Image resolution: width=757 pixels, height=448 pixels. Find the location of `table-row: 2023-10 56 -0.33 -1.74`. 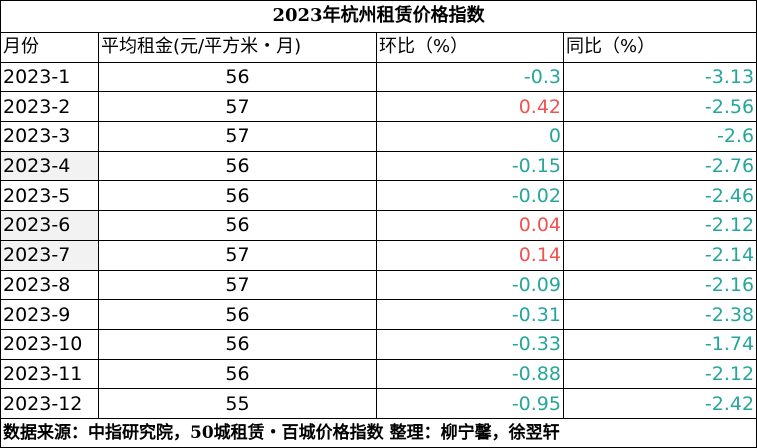

table-row: 2023-10 56 -0.33 -1.74 is located at coordinates (378, 344).